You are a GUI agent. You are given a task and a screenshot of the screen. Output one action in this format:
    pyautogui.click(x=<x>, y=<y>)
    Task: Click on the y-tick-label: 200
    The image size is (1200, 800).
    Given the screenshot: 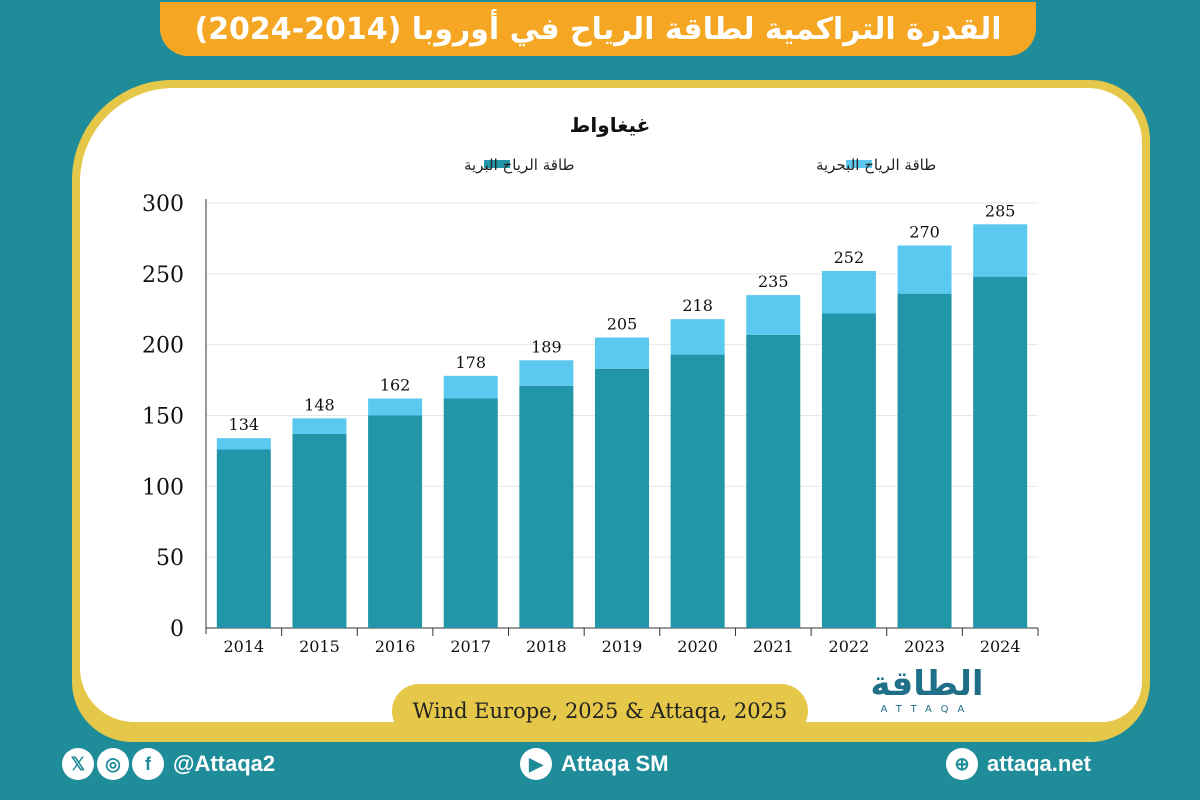 What is the action you would take?
    pyautogui.click(x=163, y=346)
    